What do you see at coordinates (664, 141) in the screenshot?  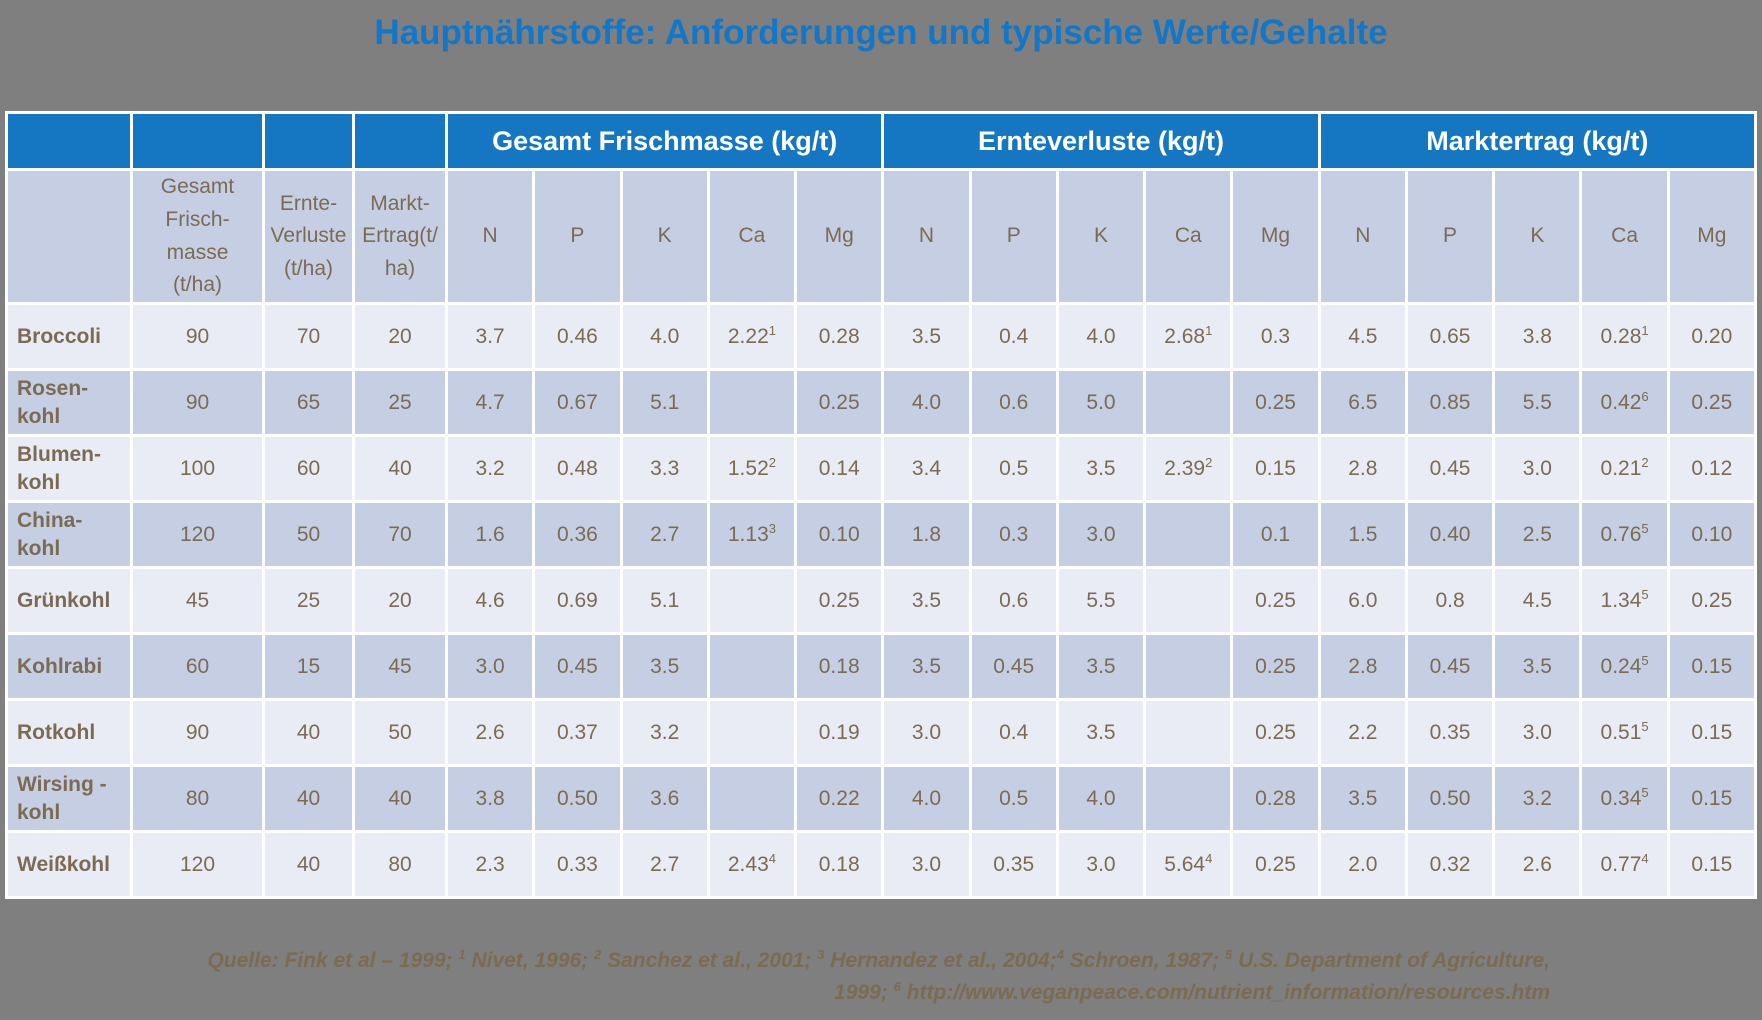 I see `group-header-gesamt-frischmasse: Gesamt Frischmasse (kg/t)` at bounding box center [664, 141].